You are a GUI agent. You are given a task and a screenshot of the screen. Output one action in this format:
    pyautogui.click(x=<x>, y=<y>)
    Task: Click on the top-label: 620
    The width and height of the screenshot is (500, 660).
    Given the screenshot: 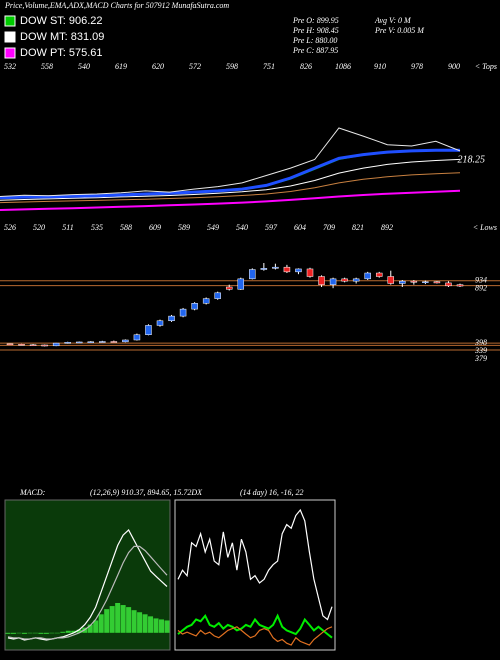 What is the action you would take?
    pyautogui.click(x=158, y=66)
    